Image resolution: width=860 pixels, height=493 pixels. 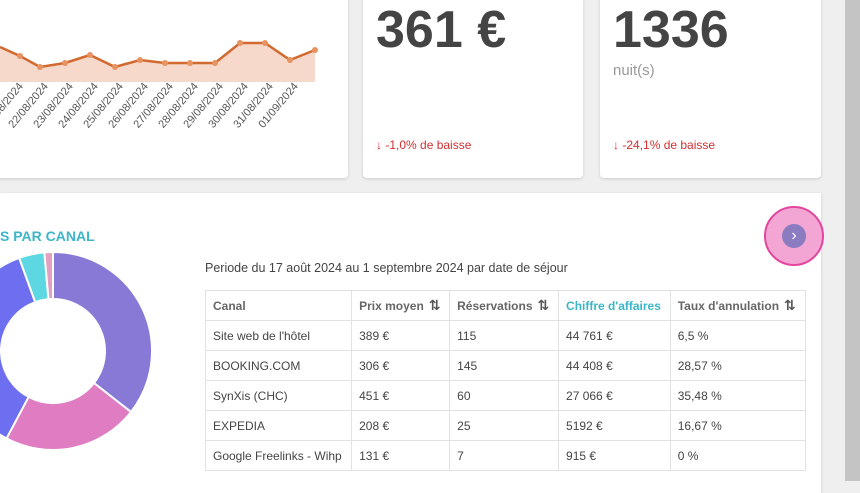 I want to click on table-cell: 131 €, so click(x=401, y=455).